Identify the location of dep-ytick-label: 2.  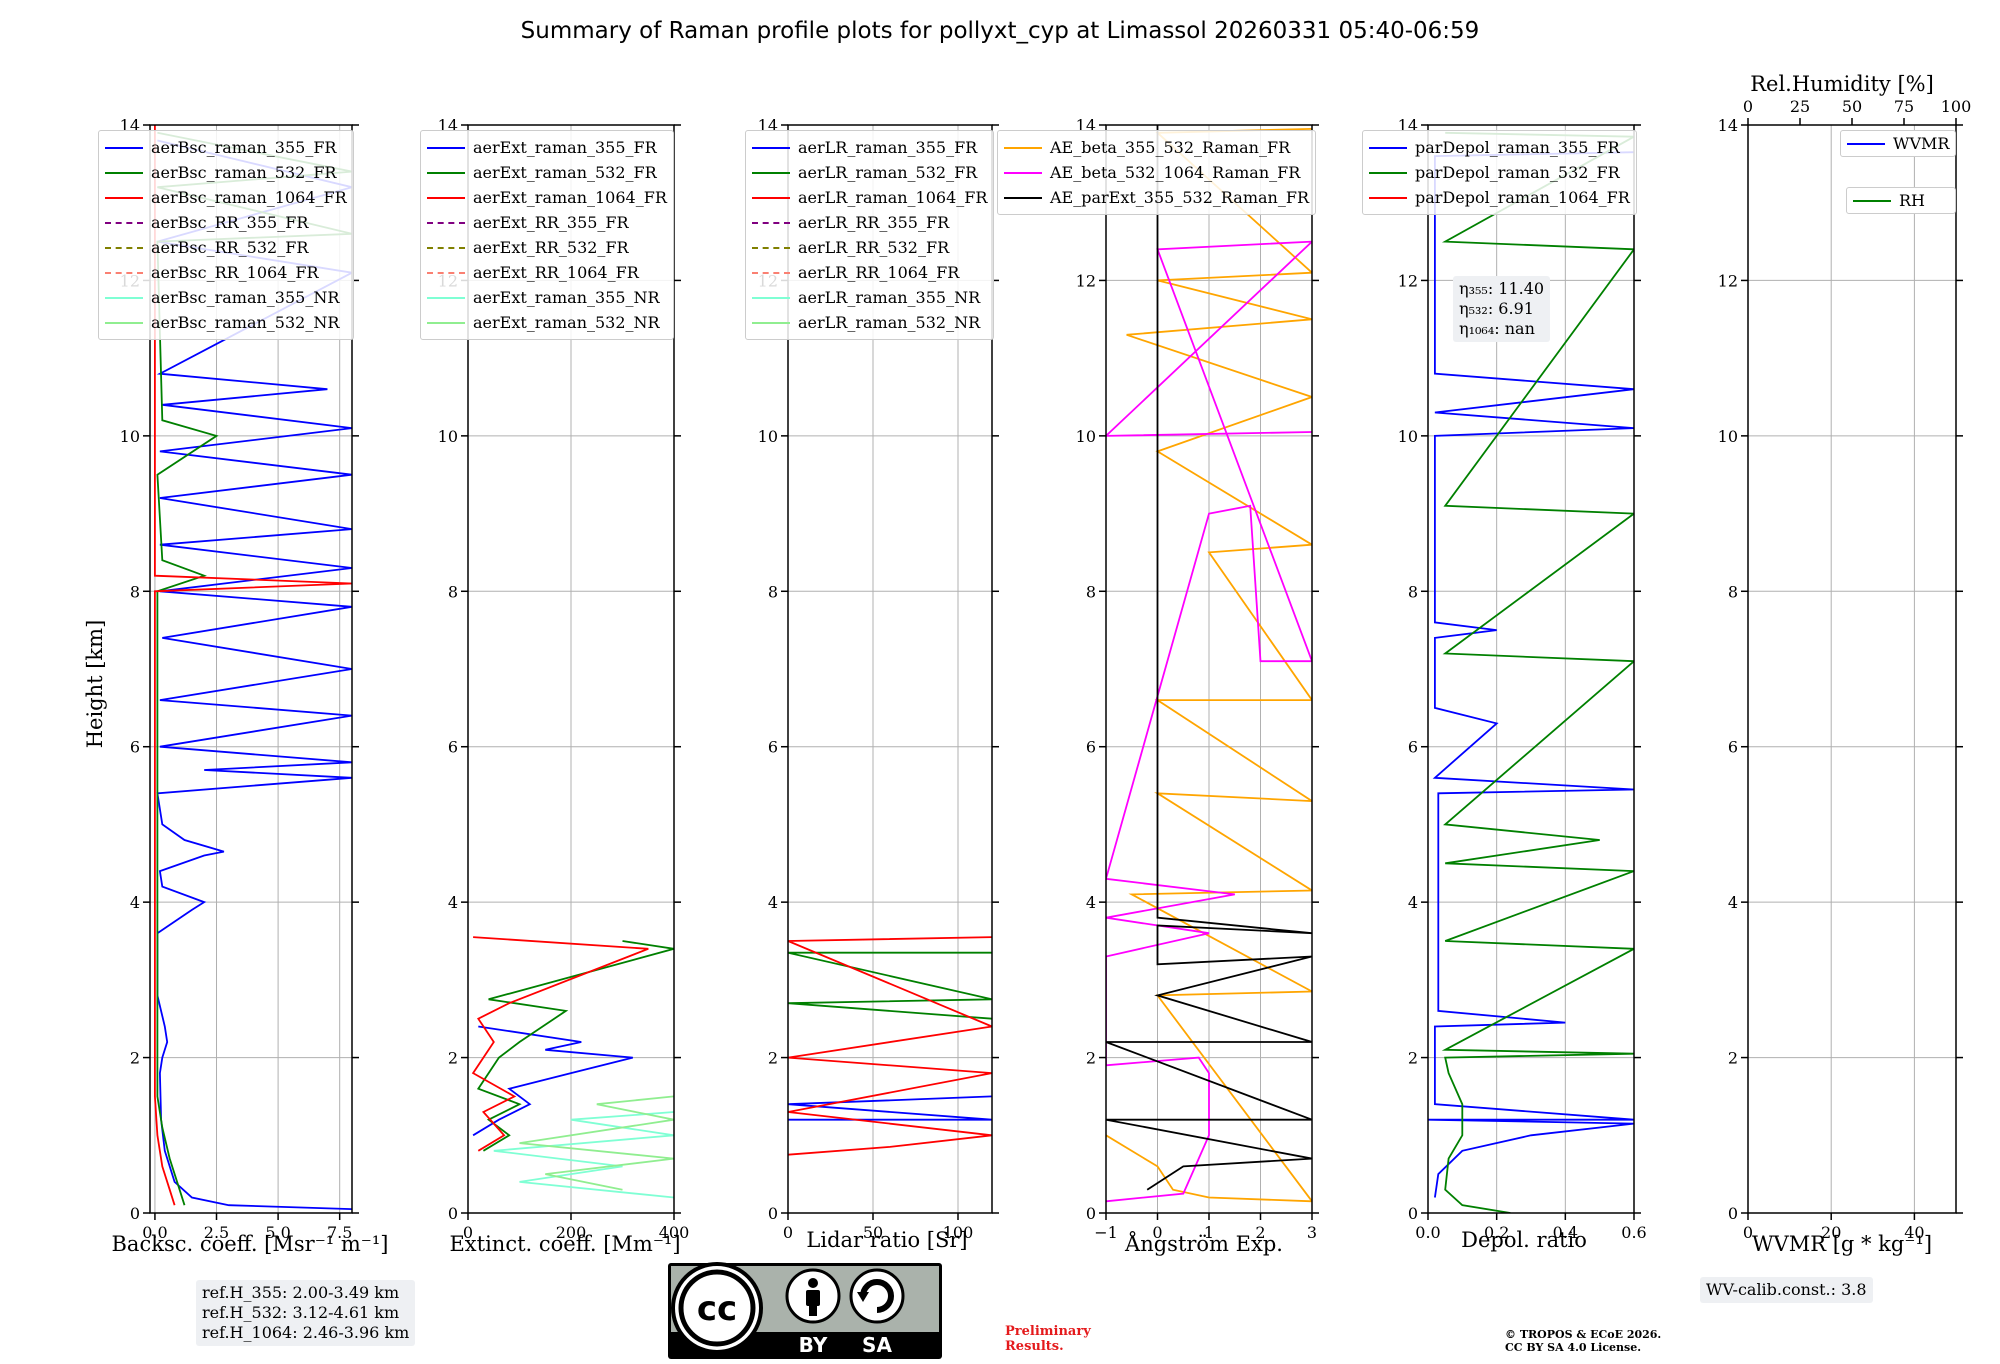
(1413, 1058).